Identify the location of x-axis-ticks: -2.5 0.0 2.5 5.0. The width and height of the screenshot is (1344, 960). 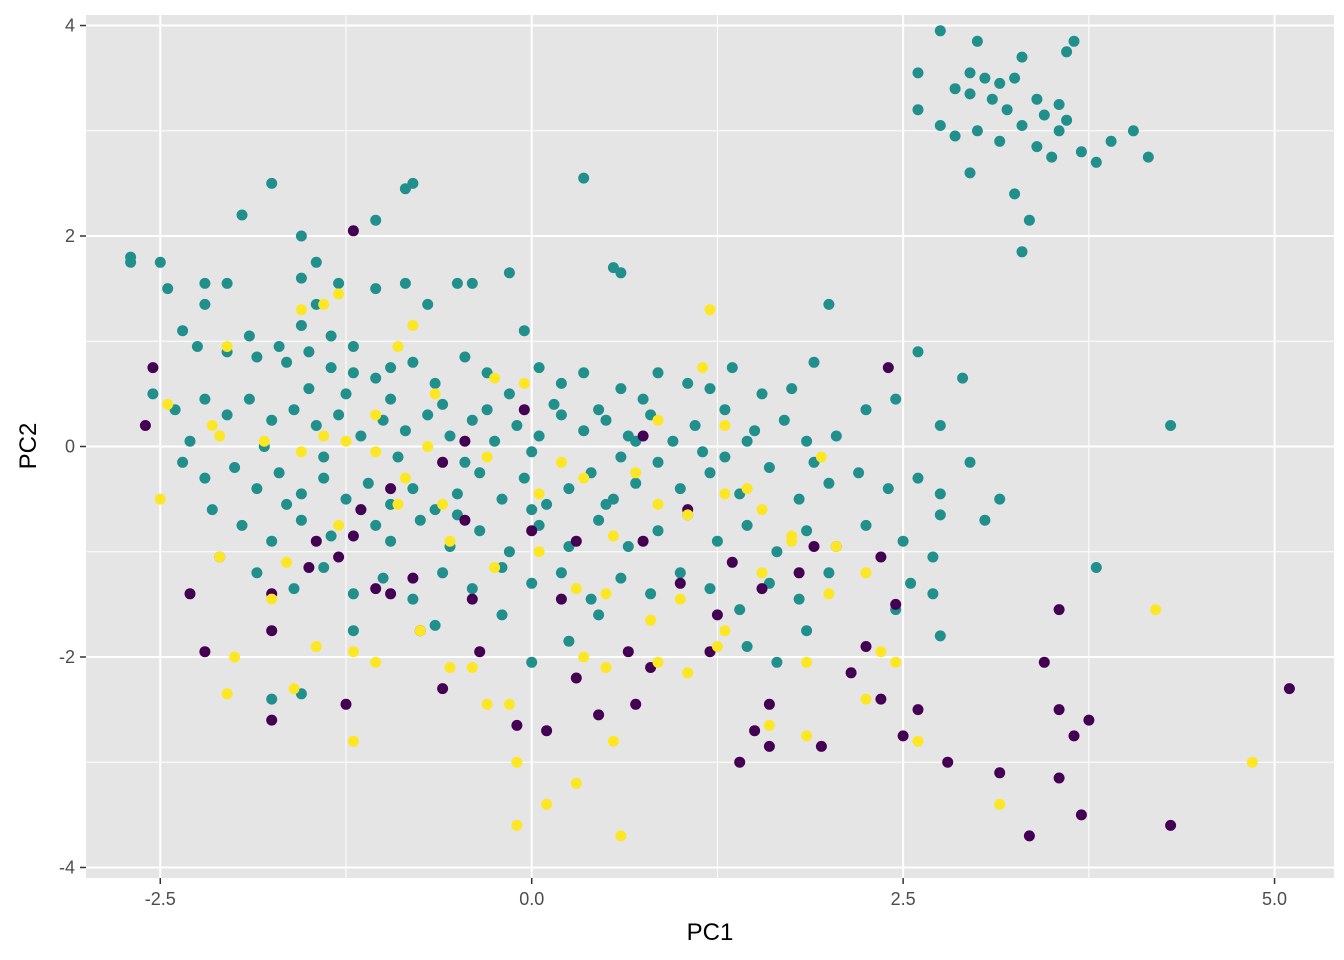
(716, 893).